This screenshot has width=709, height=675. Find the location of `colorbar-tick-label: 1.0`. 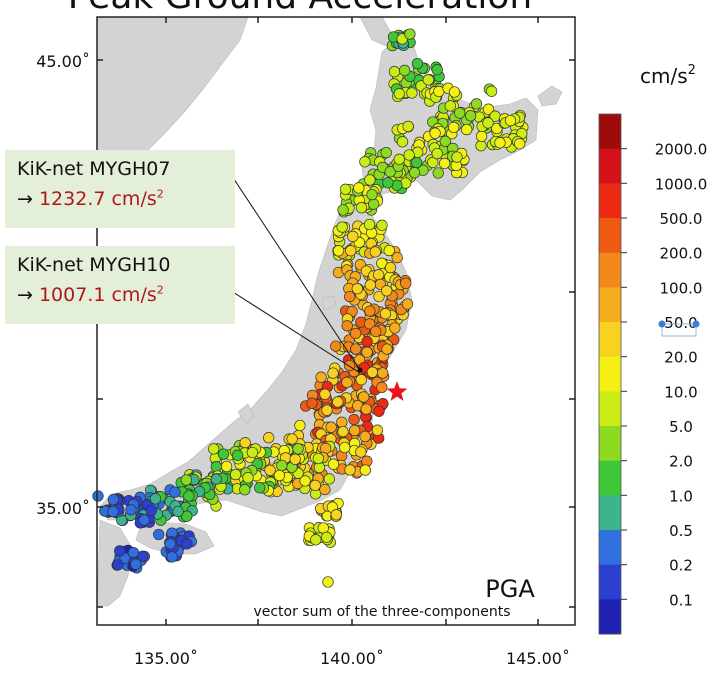

colorbar-tick-label: 1.0 is located at coordinates (681, 496).